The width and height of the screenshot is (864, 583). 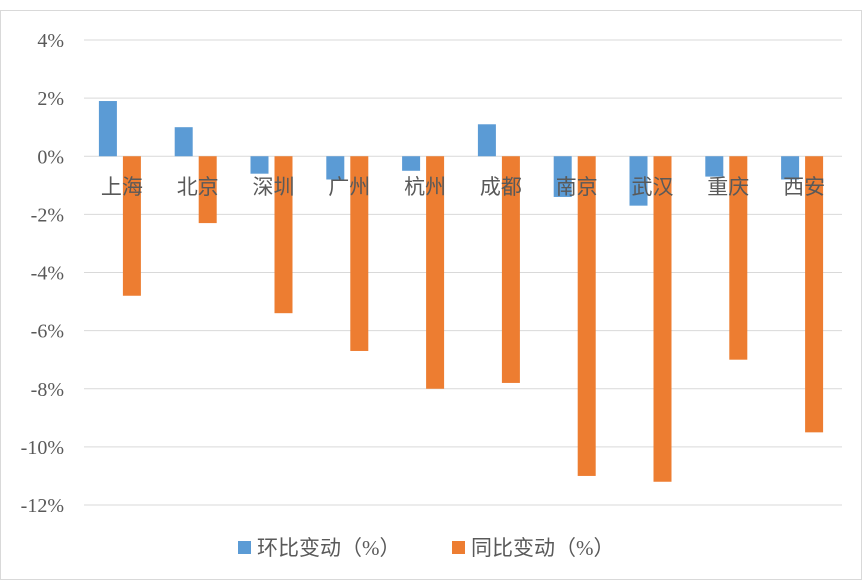 What do you see at coordinates (653, 187) in the screenshot?
I see `category-label: 武汉` at bounding box center [653, 187].